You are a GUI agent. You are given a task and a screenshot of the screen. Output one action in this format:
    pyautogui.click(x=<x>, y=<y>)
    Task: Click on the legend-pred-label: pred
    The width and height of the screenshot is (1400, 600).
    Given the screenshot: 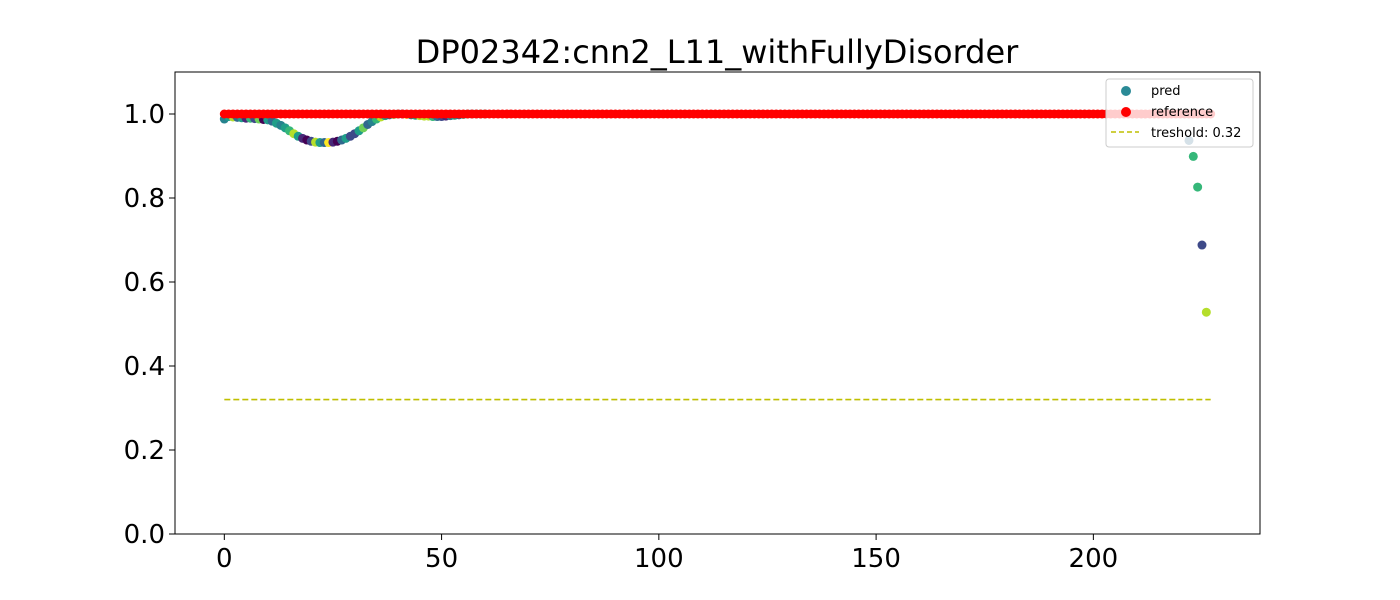 What is the action you would take?
    pyautogui.click(x=1166, y=91)
    